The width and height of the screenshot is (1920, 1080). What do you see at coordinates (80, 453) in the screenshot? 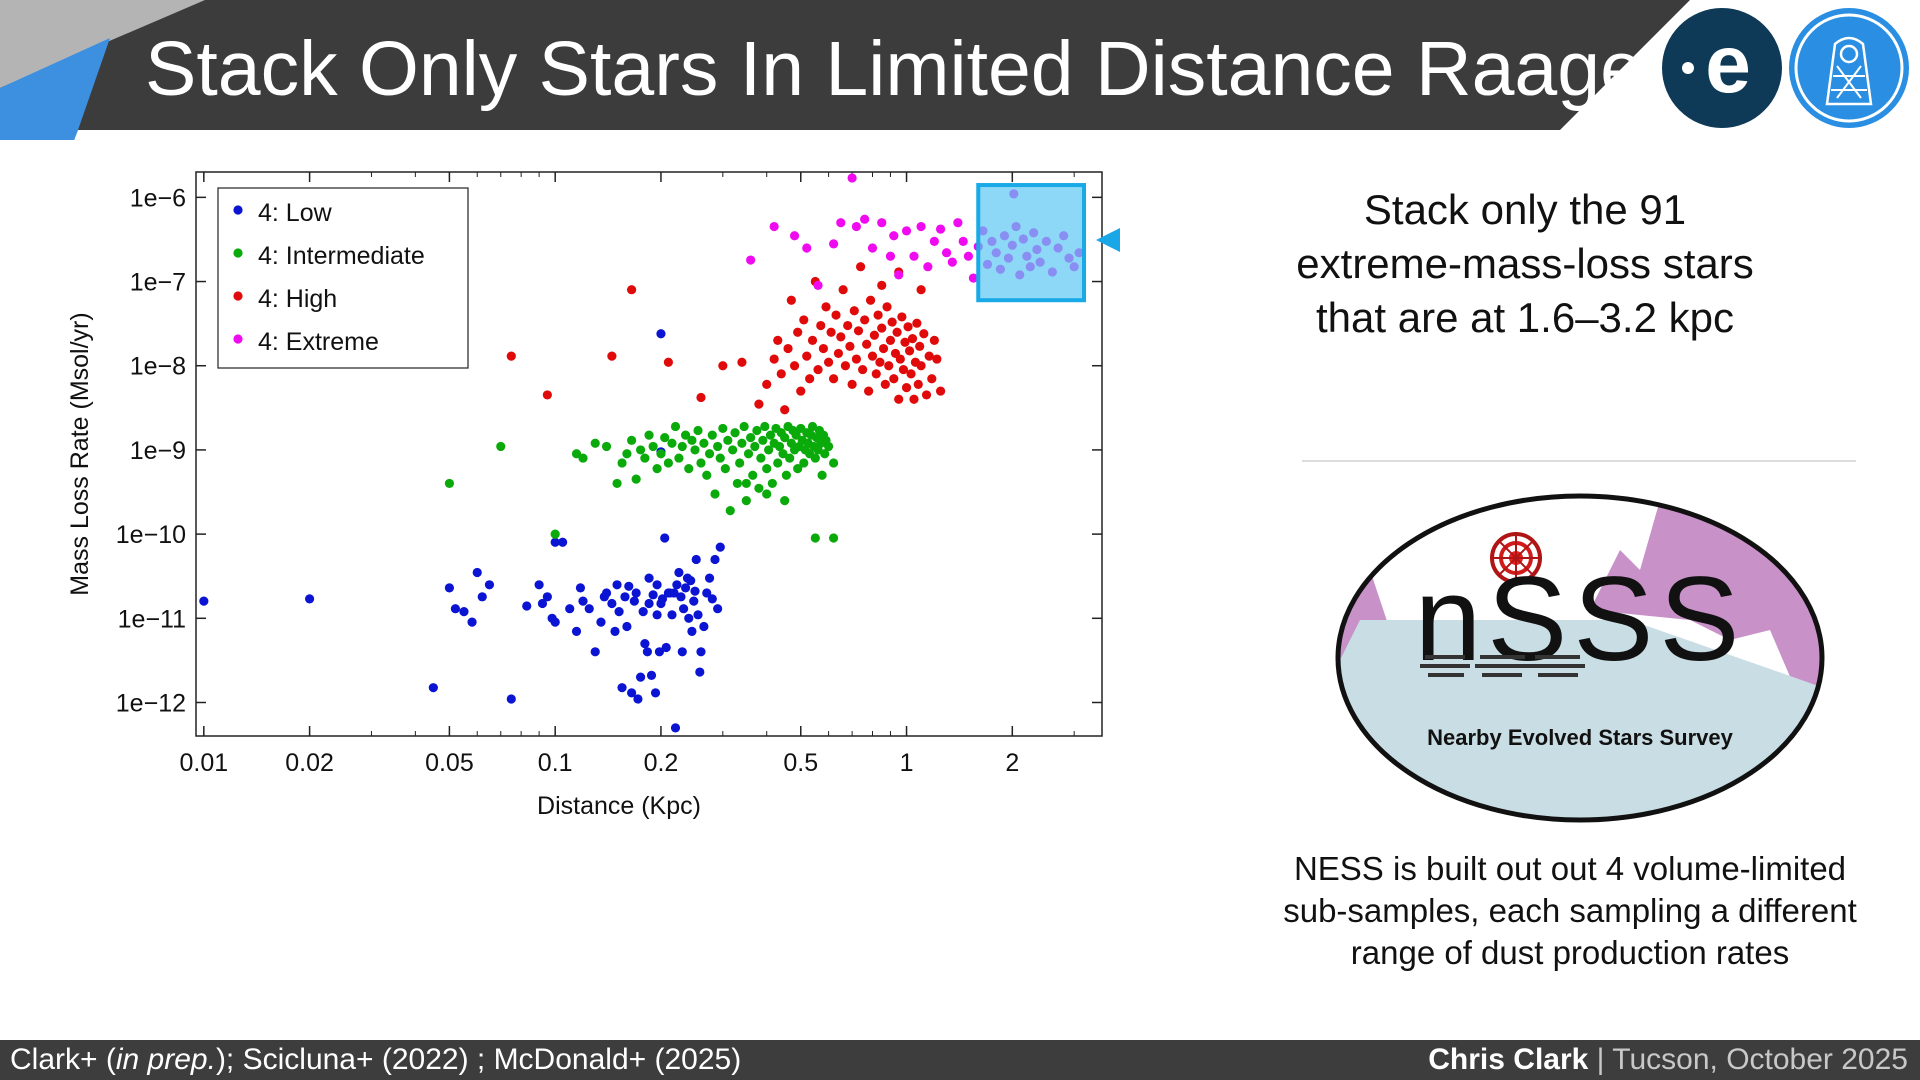
I see `y-axis-label: Mass Loss Rate (Msol/yr)` at bounding box center [80, 453].